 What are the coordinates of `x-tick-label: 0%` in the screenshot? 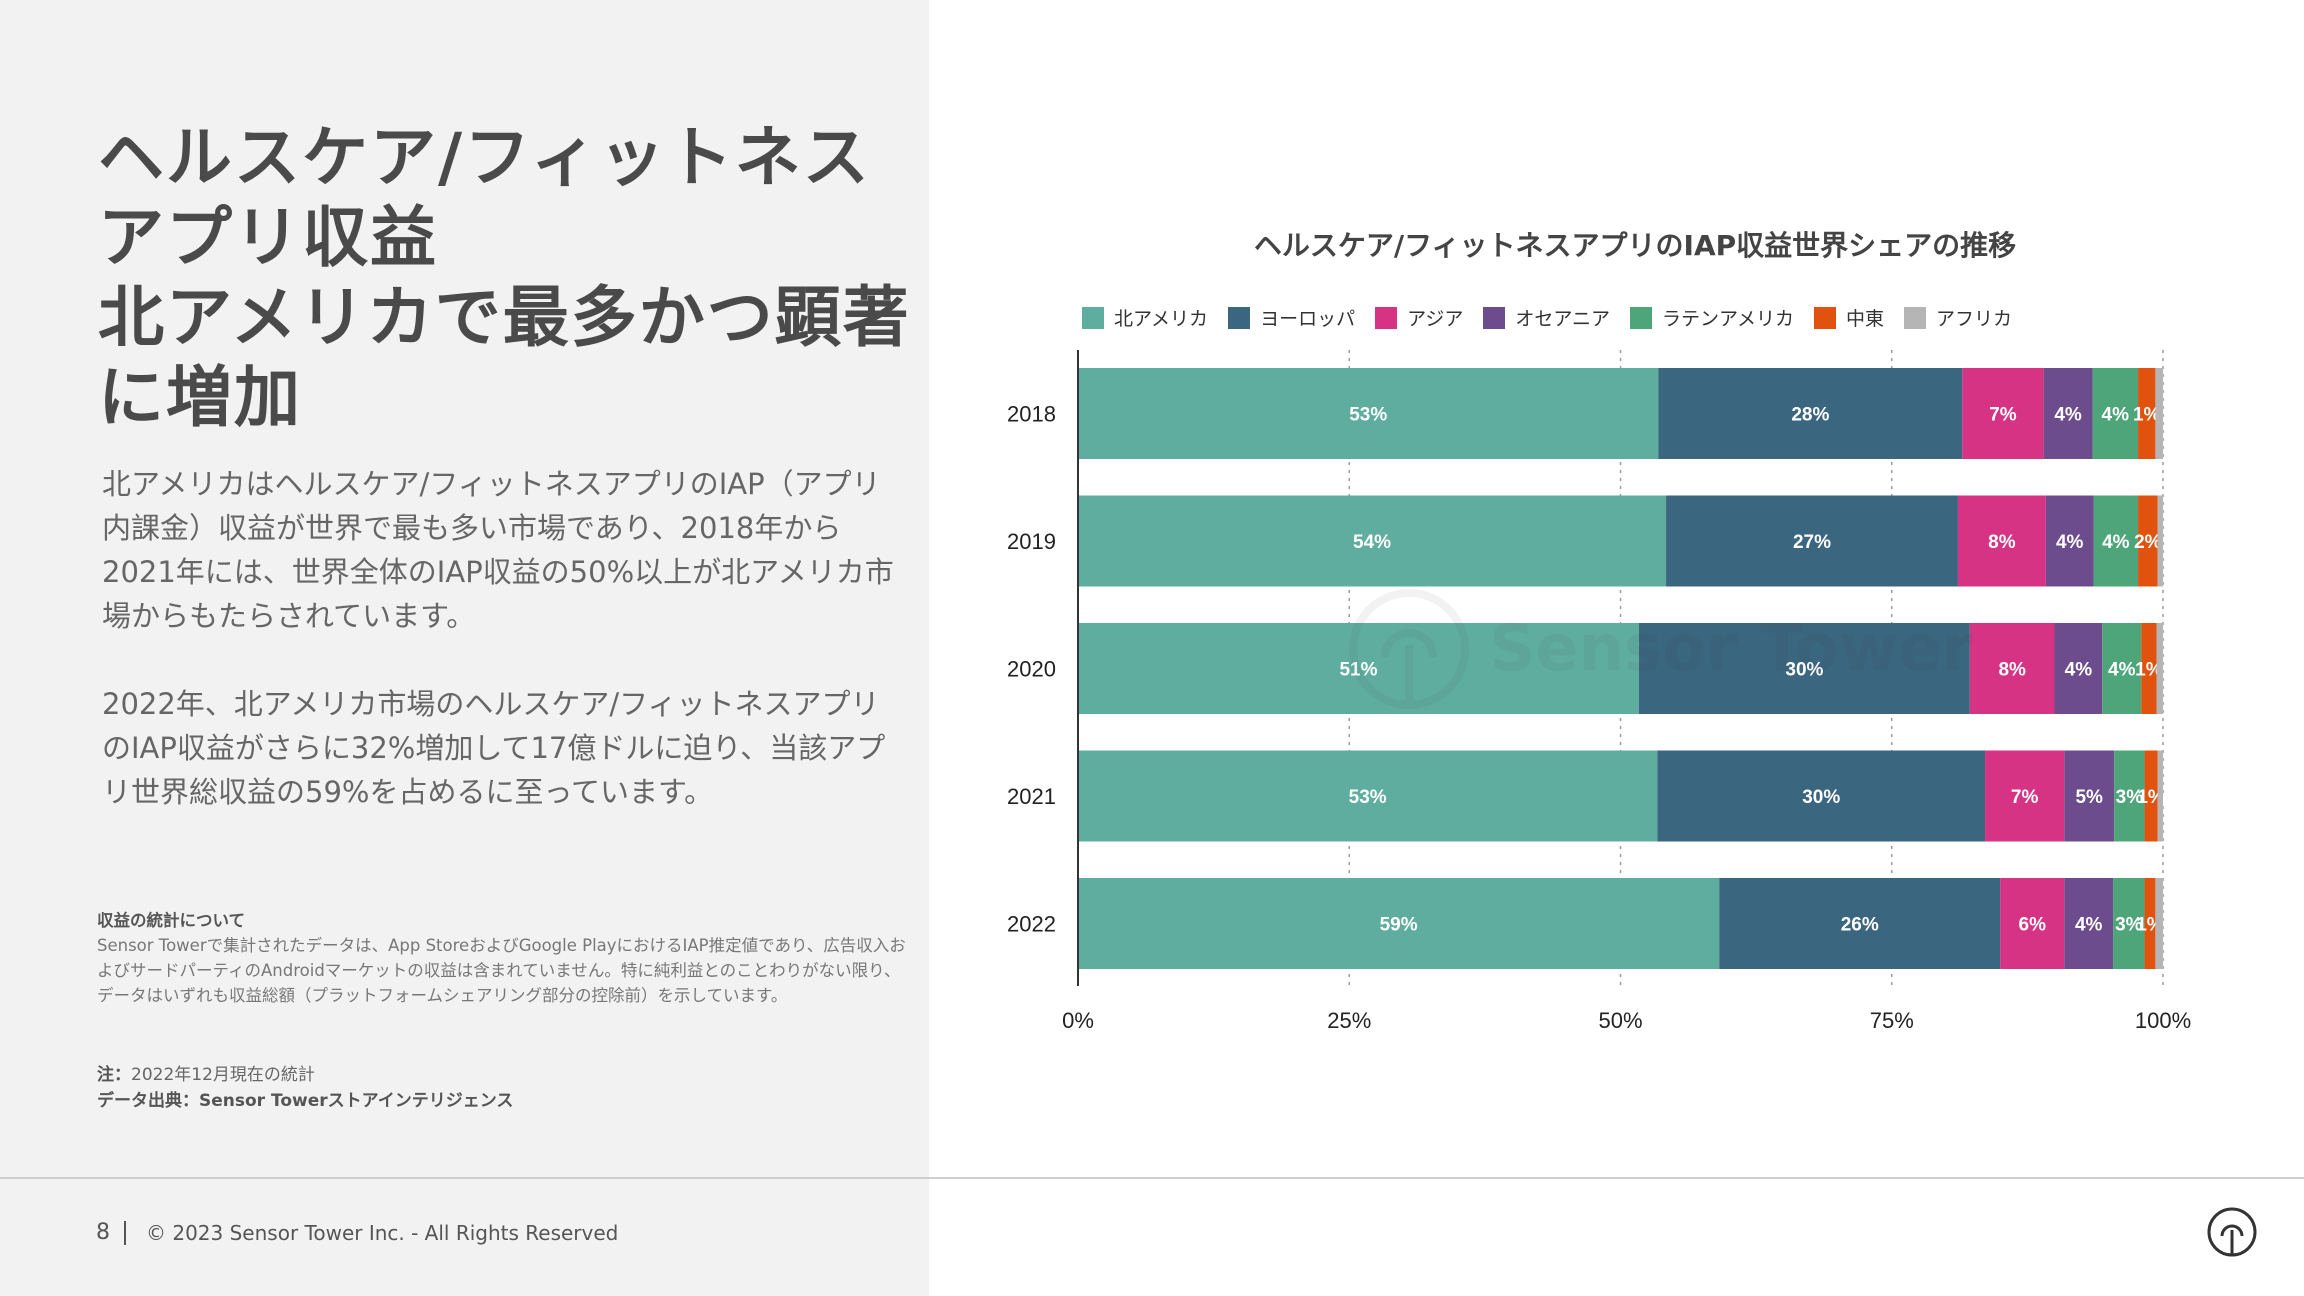 It's located at (1078, 1020).